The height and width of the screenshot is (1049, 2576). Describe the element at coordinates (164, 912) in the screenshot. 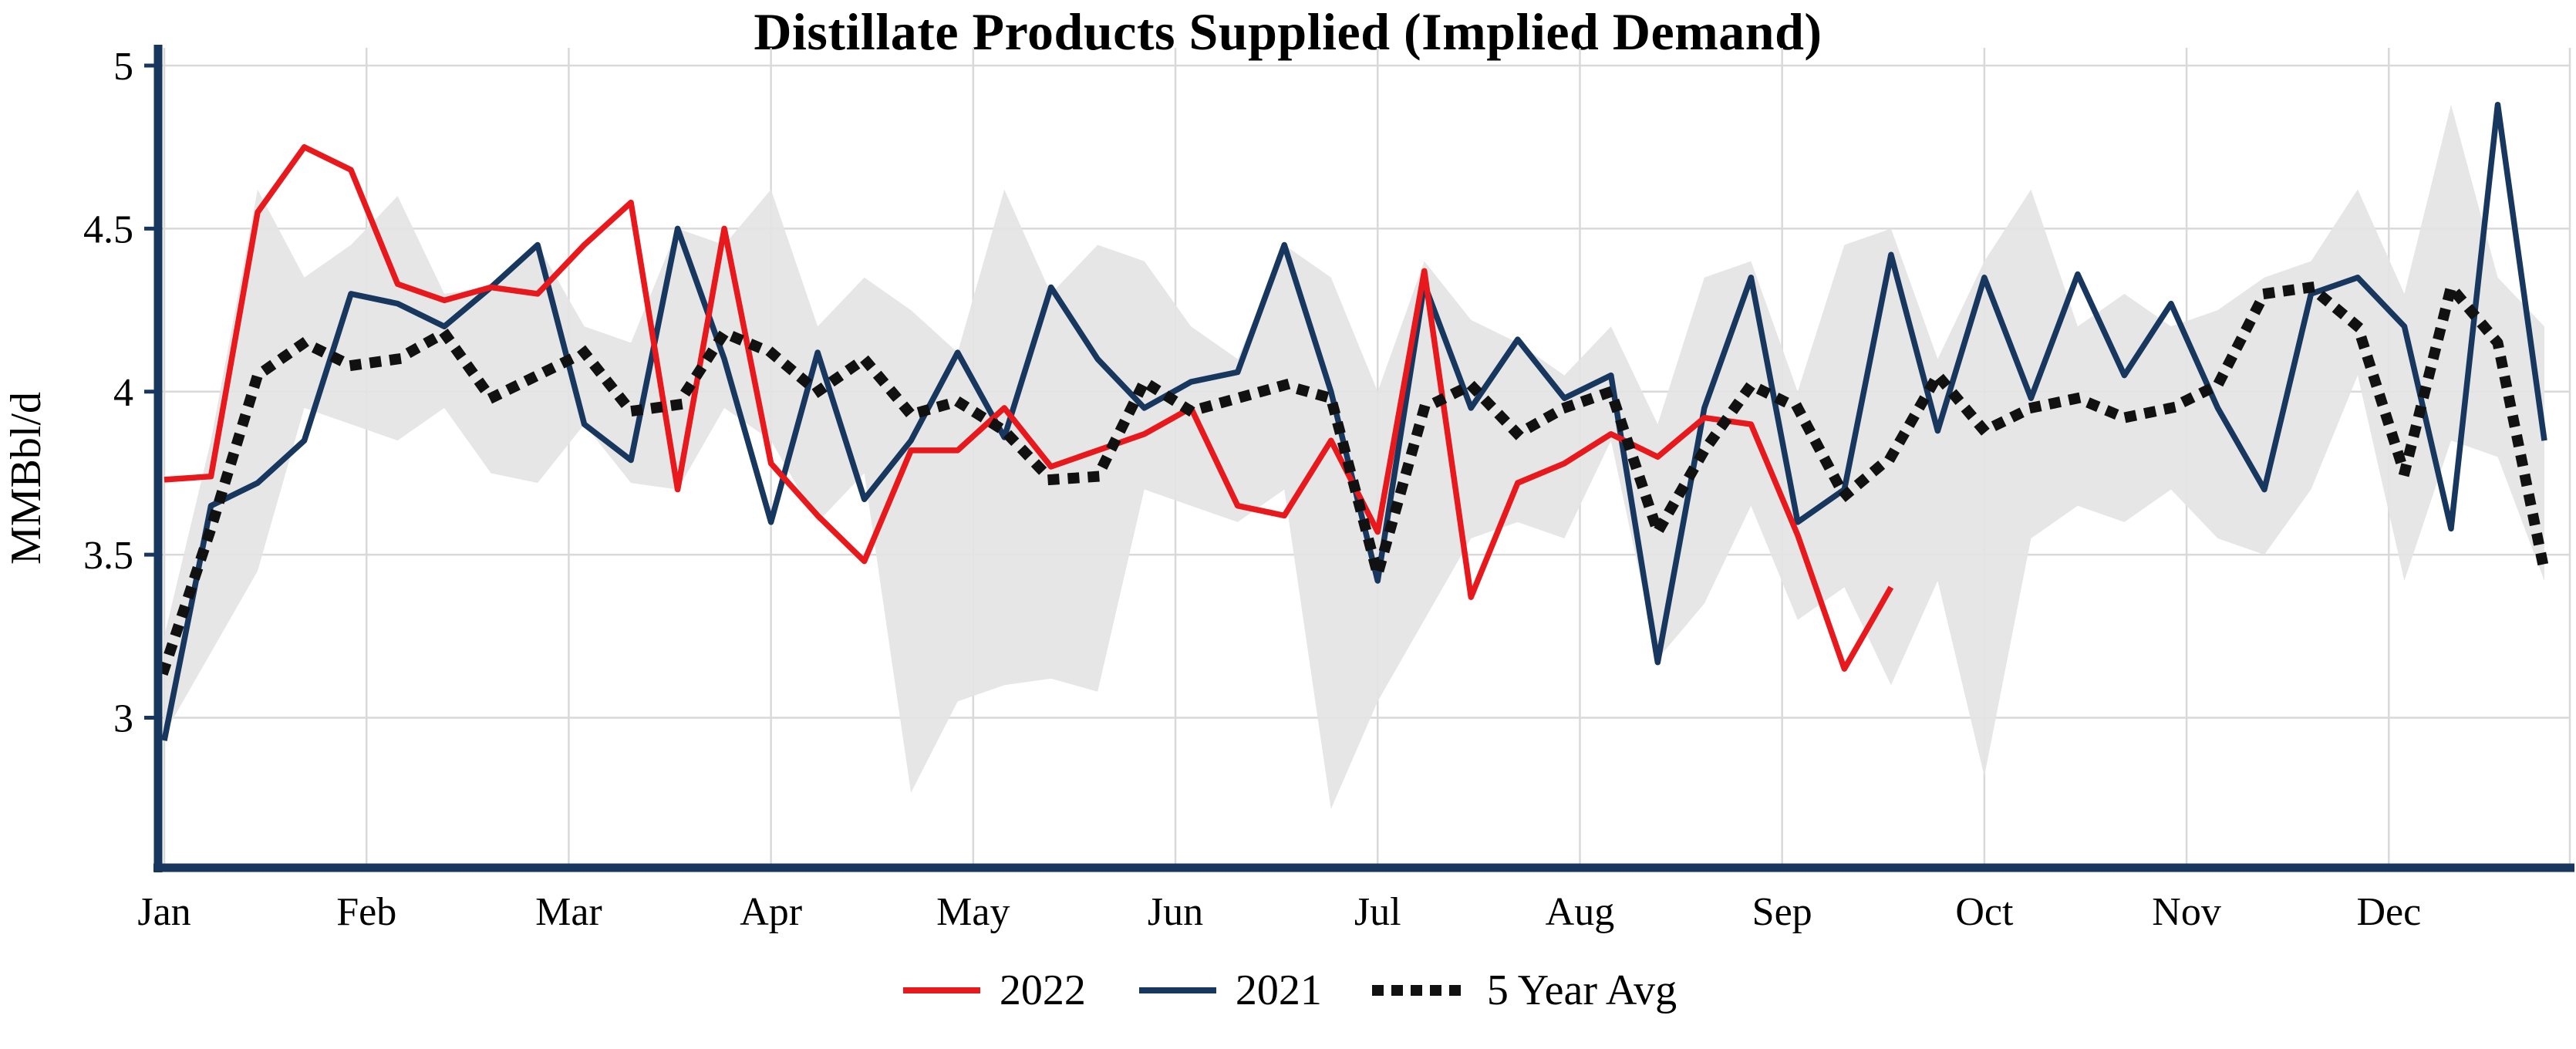

I see `x-tick-label: Jan` at that location.